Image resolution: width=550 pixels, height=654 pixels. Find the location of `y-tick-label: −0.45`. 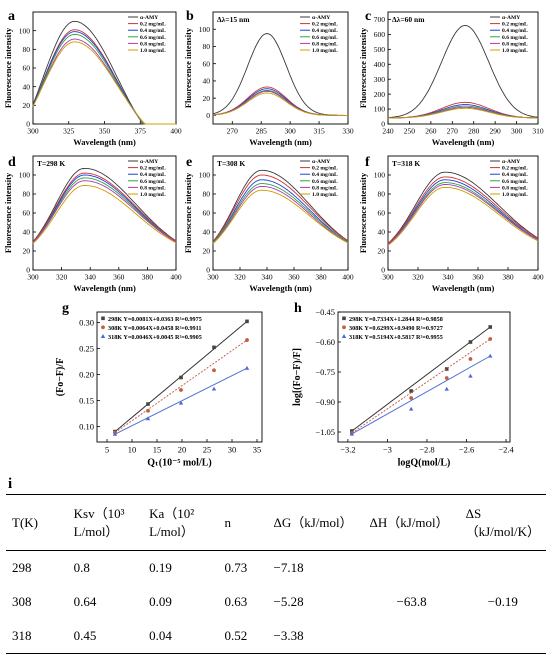

y-tick-label: −0.45 is located at coordinates (325, 312).